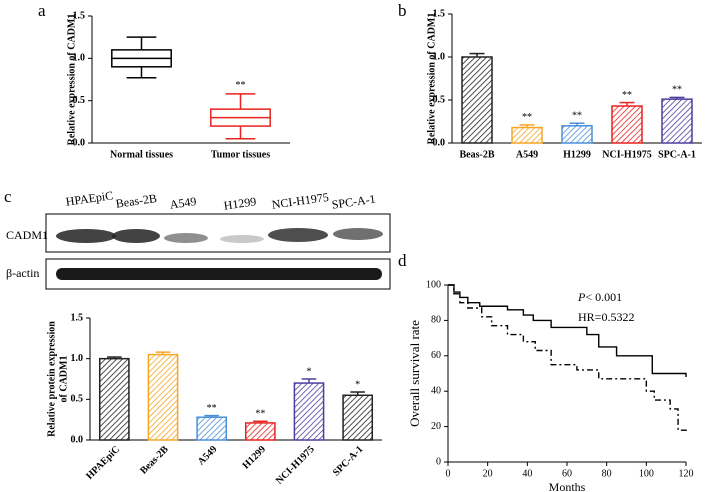 This screenshot has width=709, height=492. I want to click on blot-row-label: β-actin, so click(22, 273).